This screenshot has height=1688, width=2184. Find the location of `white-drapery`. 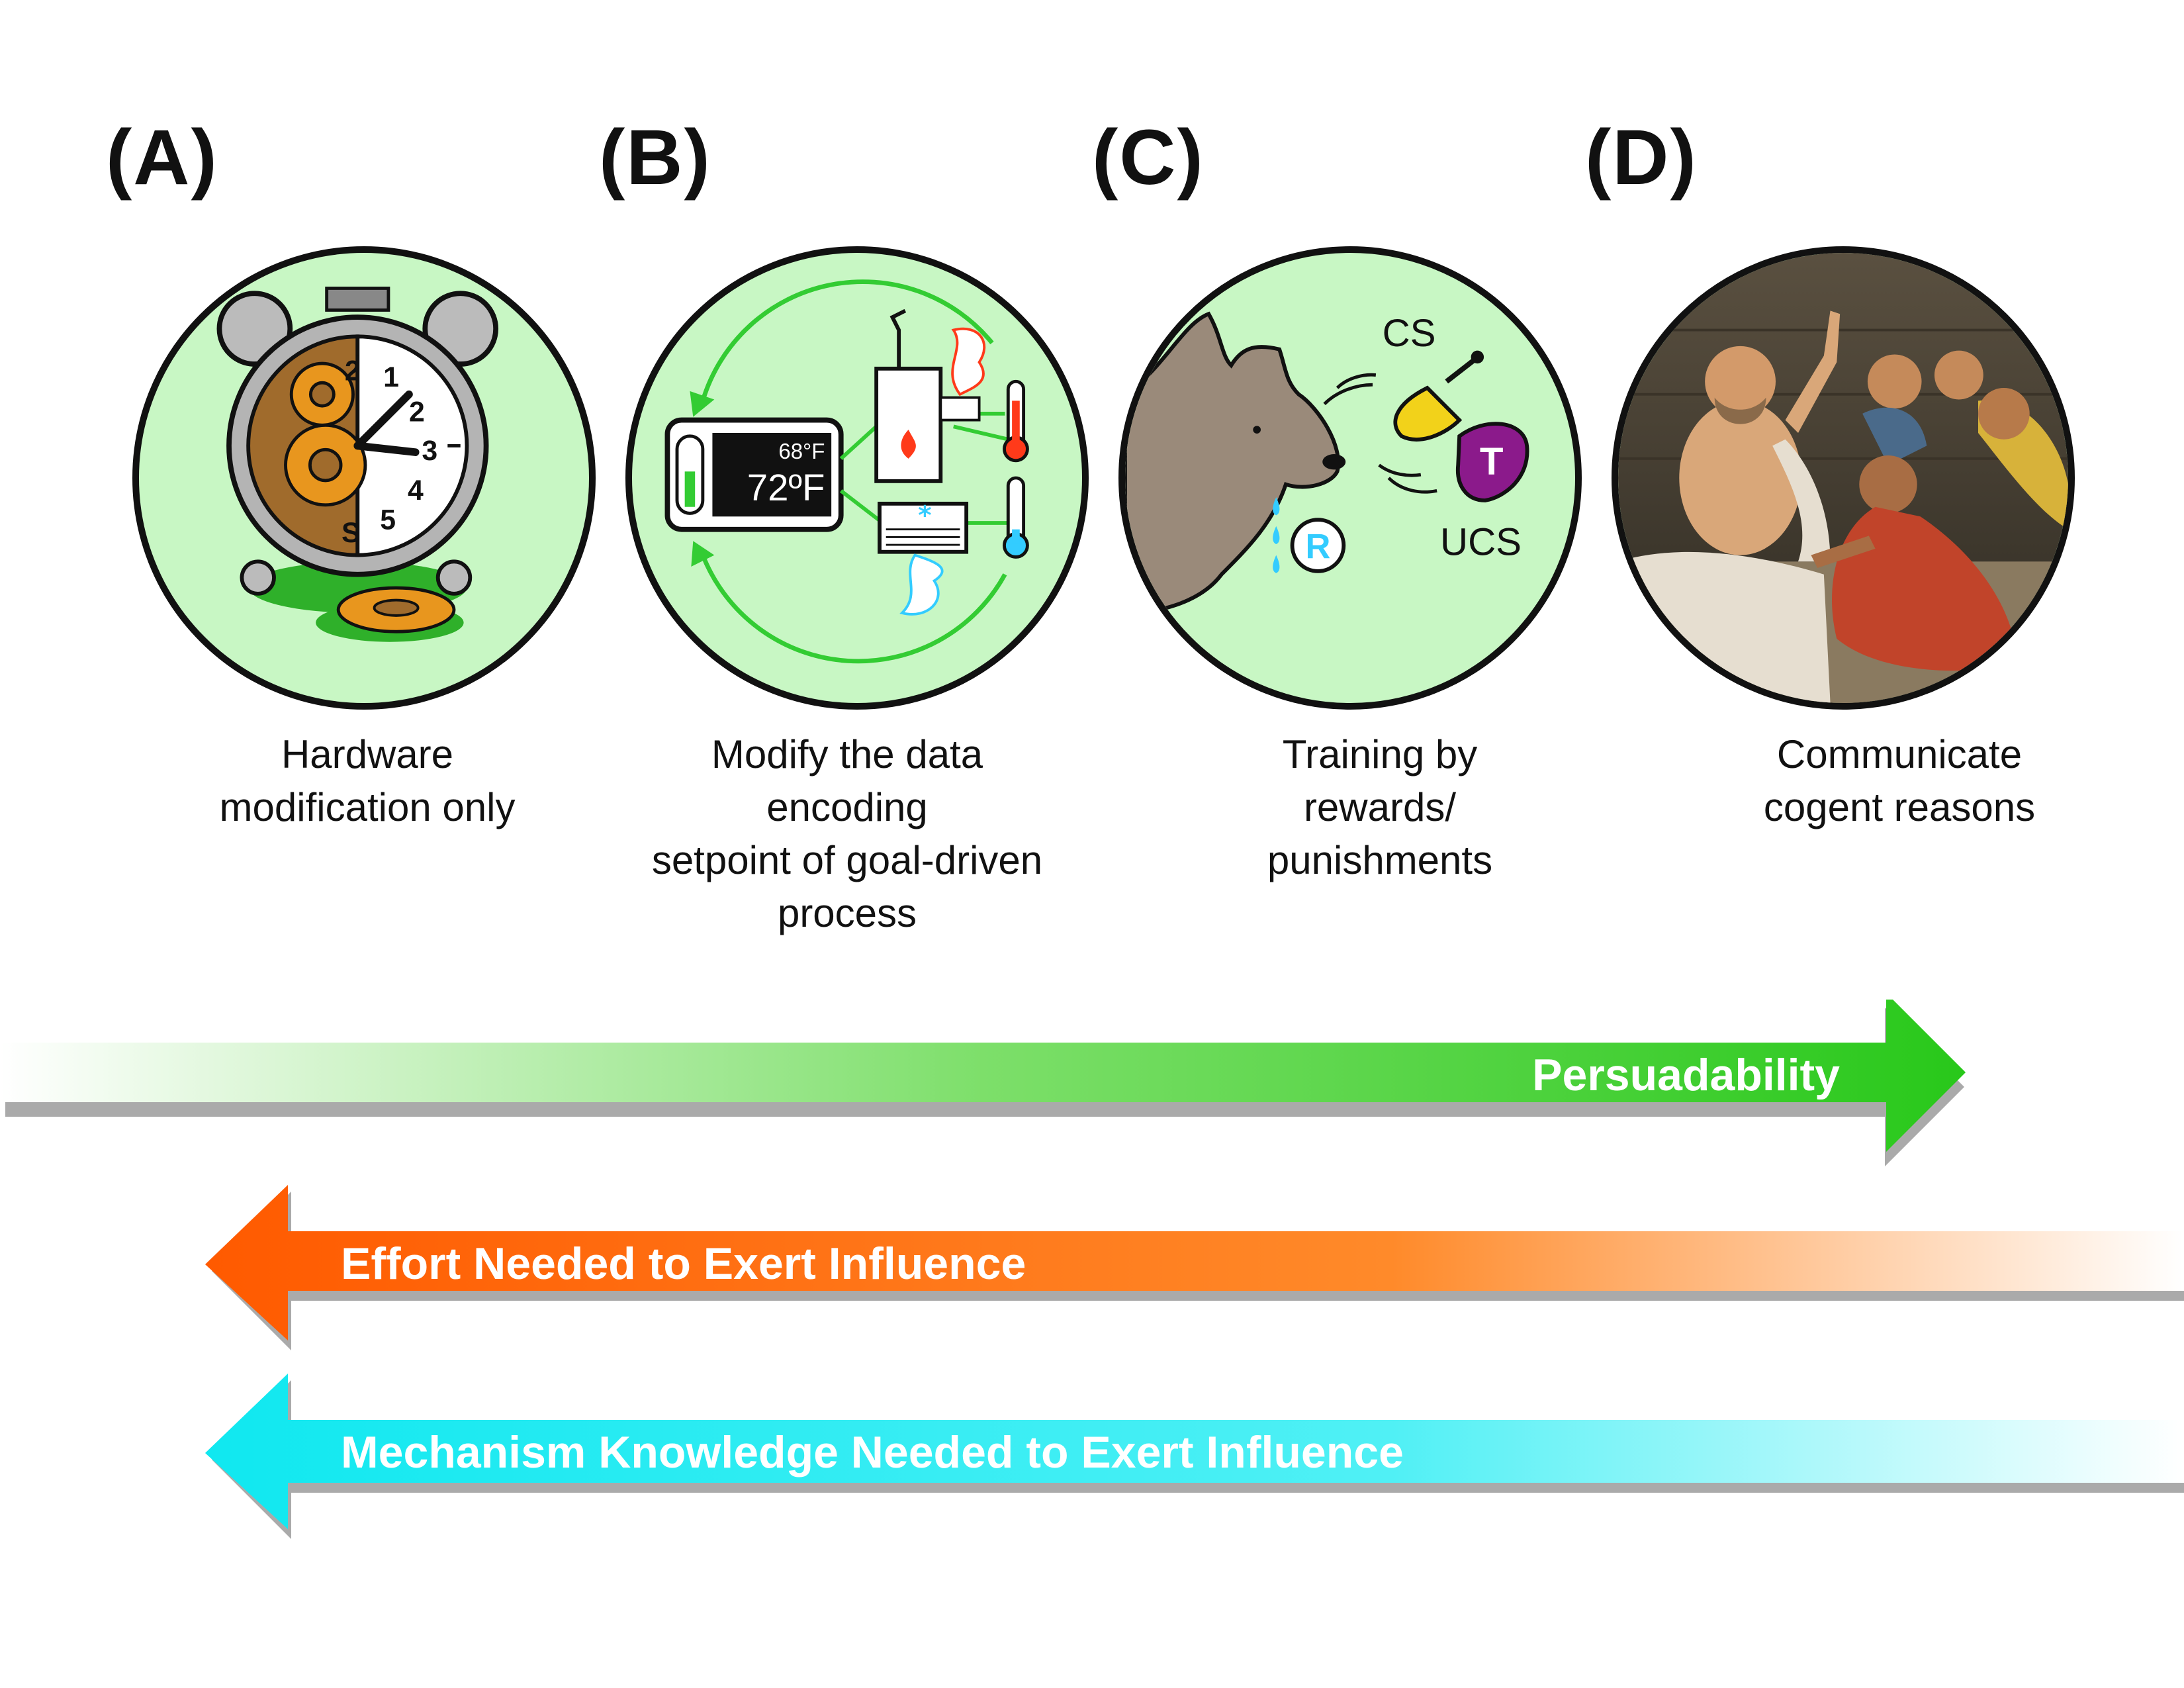

white-drapery is located at coordinates (1724, 627).